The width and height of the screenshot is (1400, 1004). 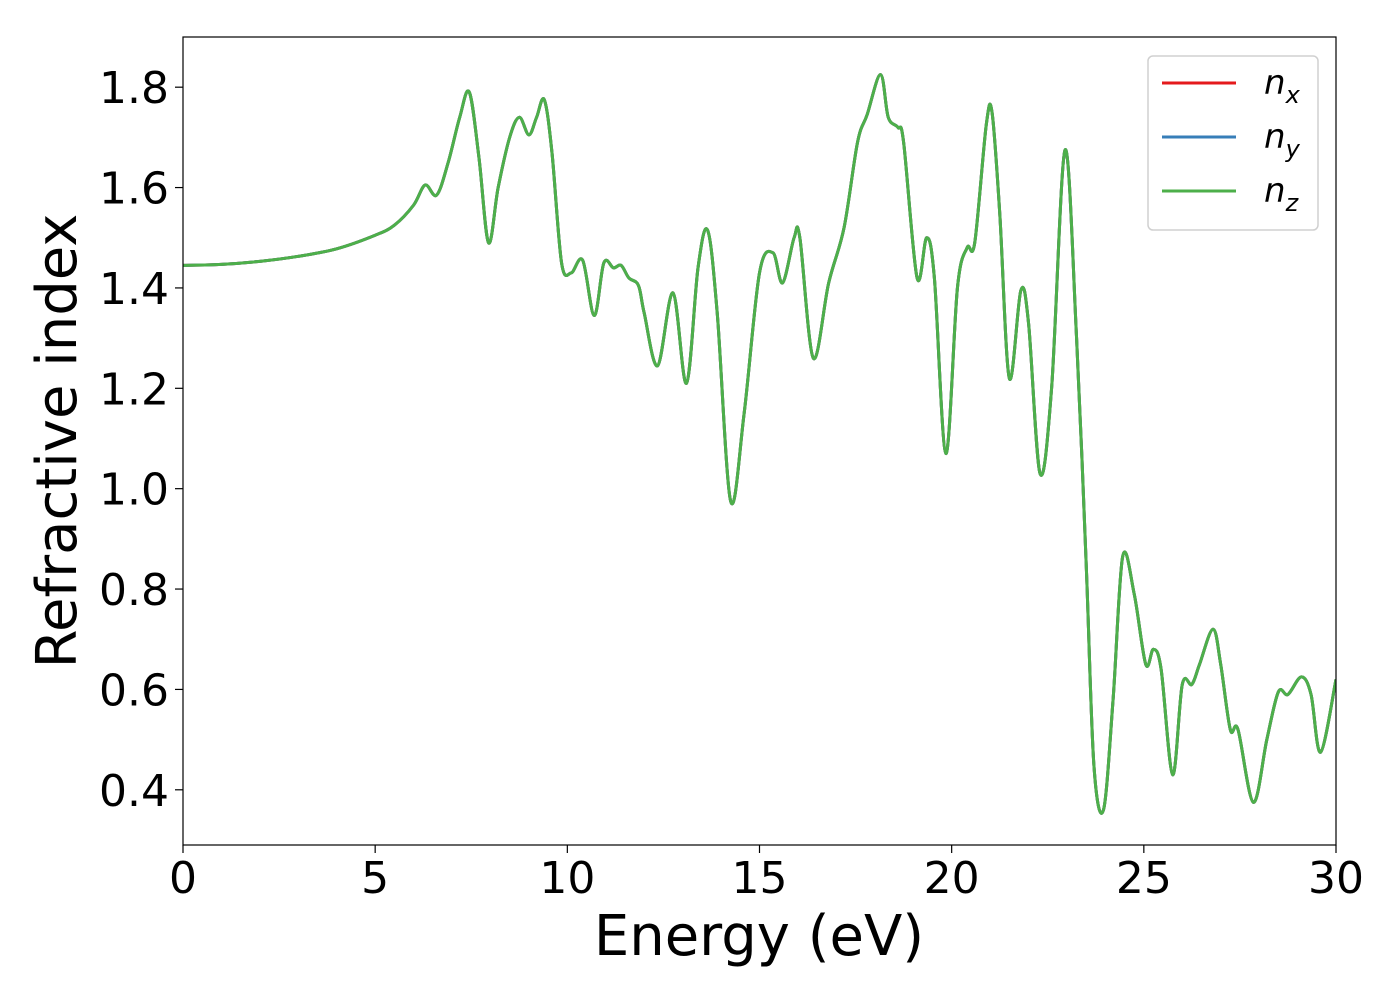 I want to click on y-tick-label: 0.8, so click(x=134, y=590).